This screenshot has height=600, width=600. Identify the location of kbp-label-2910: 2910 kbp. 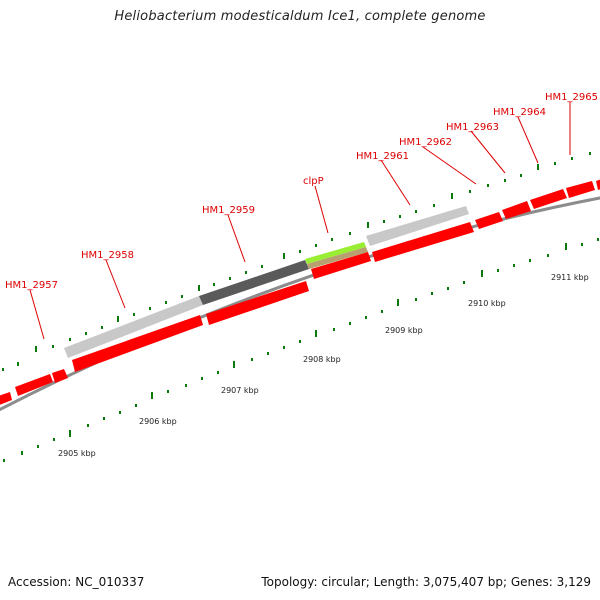
(487, 303).